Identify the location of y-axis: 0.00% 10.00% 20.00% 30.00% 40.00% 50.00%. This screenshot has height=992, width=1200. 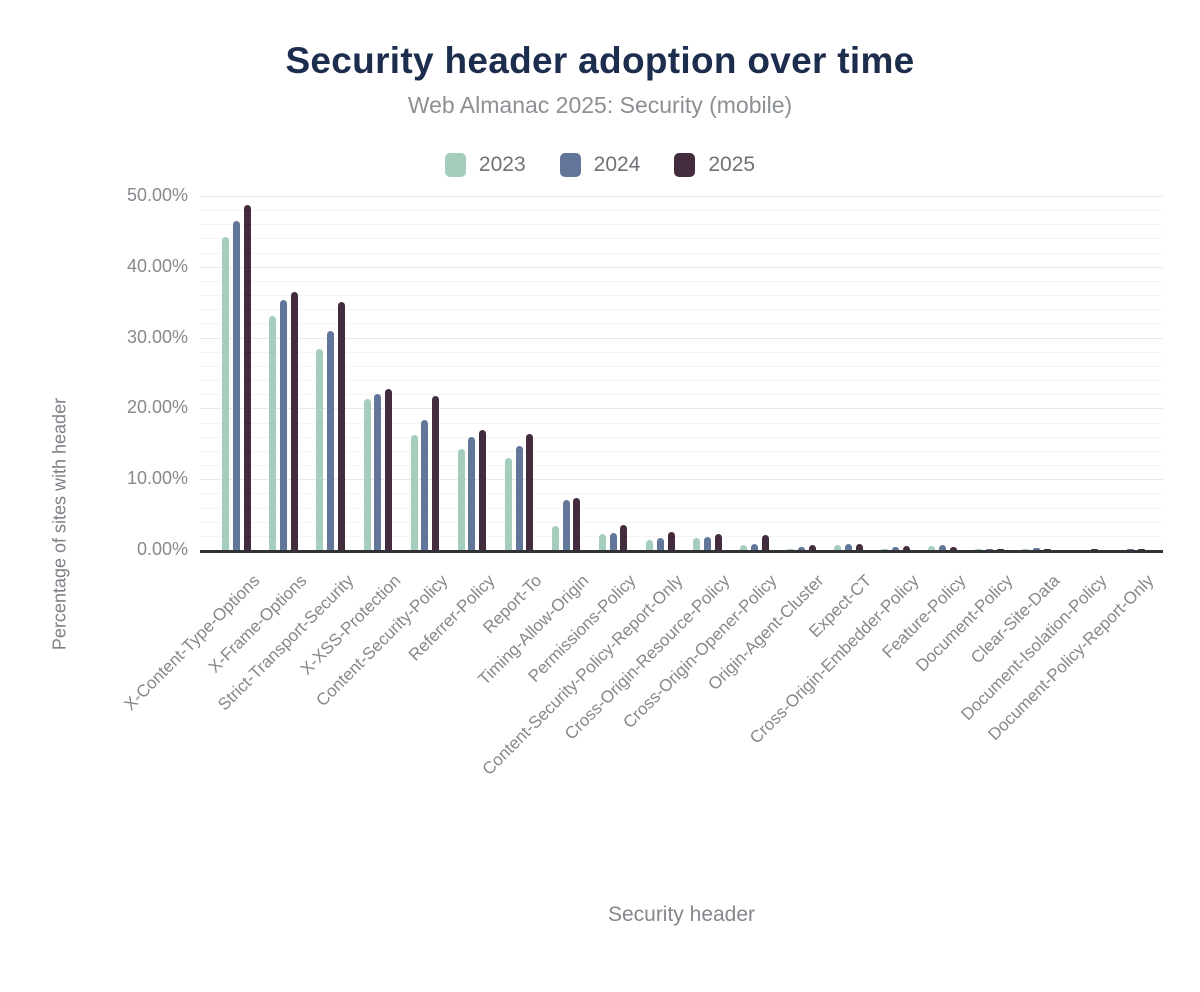
(118, 372).